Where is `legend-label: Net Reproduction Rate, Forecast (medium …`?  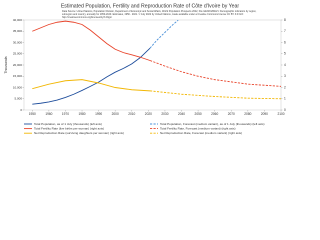 legend-label: Net Reproduction Rate, Forecast (medium … is located at coordinates (201, 133).